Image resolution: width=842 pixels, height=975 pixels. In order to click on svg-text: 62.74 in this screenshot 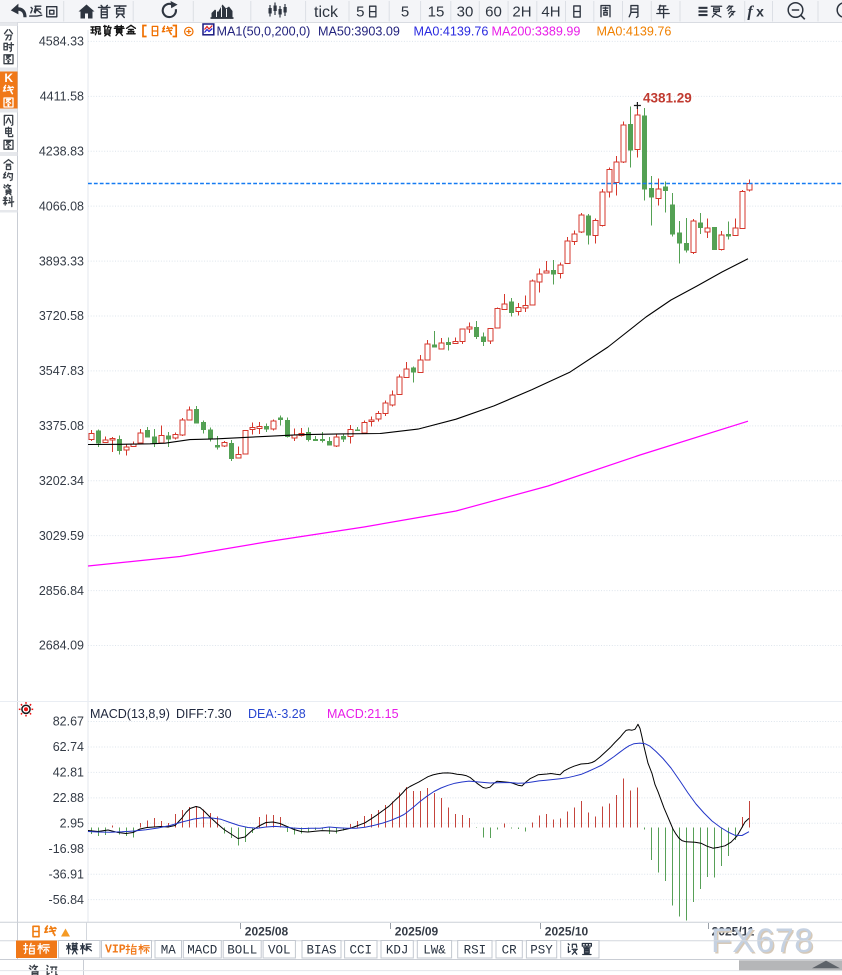, I will do `click(68, 747)`.